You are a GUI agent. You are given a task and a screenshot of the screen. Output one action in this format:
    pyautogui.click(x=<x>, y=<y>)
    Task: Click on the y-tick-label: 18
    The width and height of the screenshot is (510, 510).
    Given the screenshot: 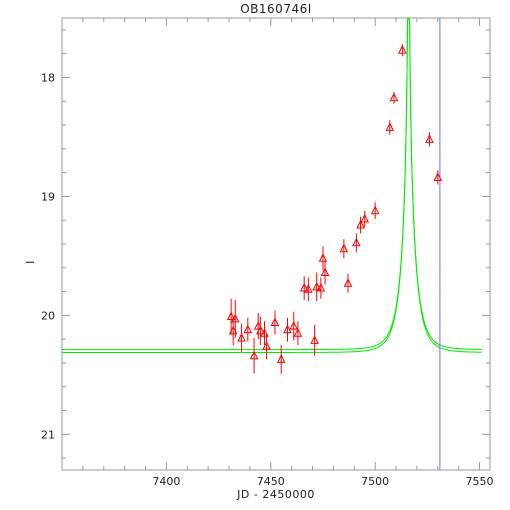 What is the action you would take?
    pyautogui.click(x=48, y=77)
    